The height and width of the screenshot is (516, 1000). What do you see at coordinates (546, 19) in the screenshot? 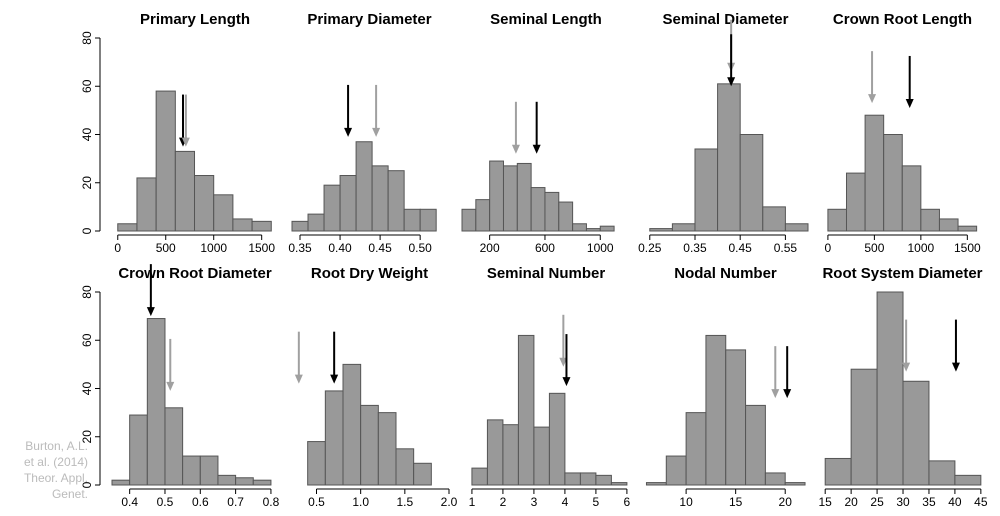
I see `panel-title: Seminal Length` at bounding box center [546, 19].